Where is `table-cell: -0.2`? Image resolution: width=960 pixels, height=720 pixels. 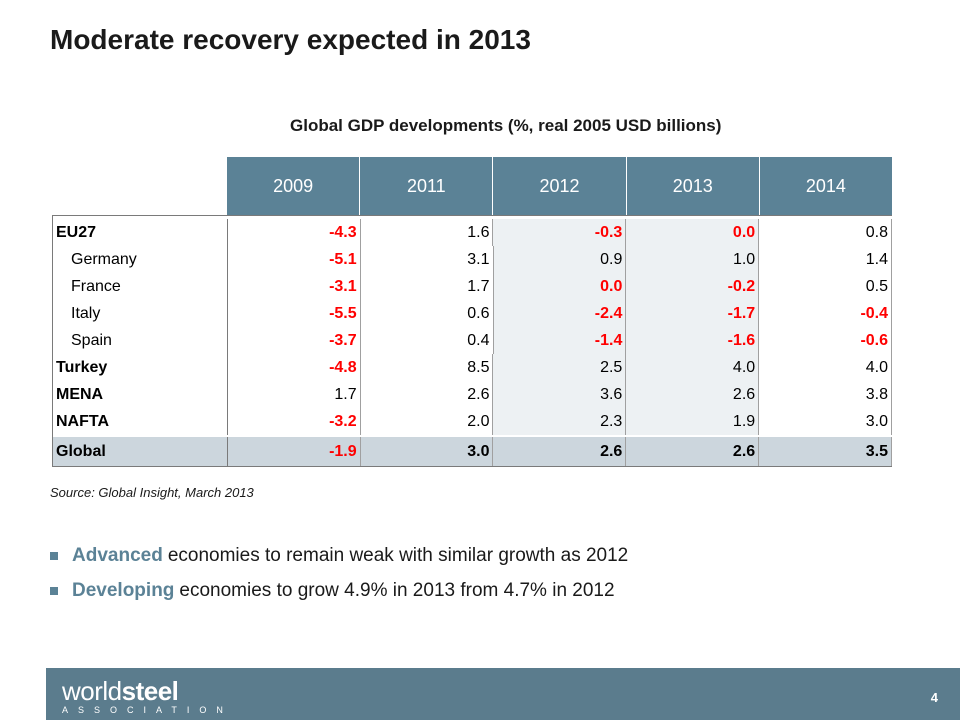
table-cell: -0.2 is located at coordinates (693, 286).